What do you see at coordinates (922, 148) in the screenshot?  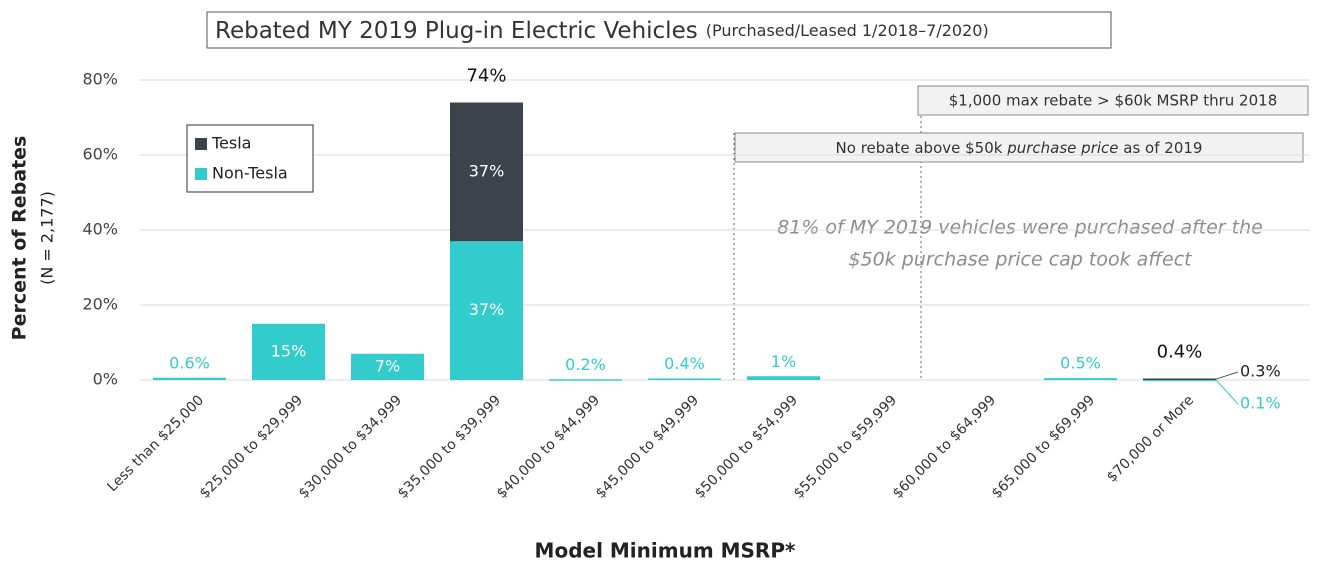 I see `annotation-part: No rebate above $50k` at bounding box center [922, 148].